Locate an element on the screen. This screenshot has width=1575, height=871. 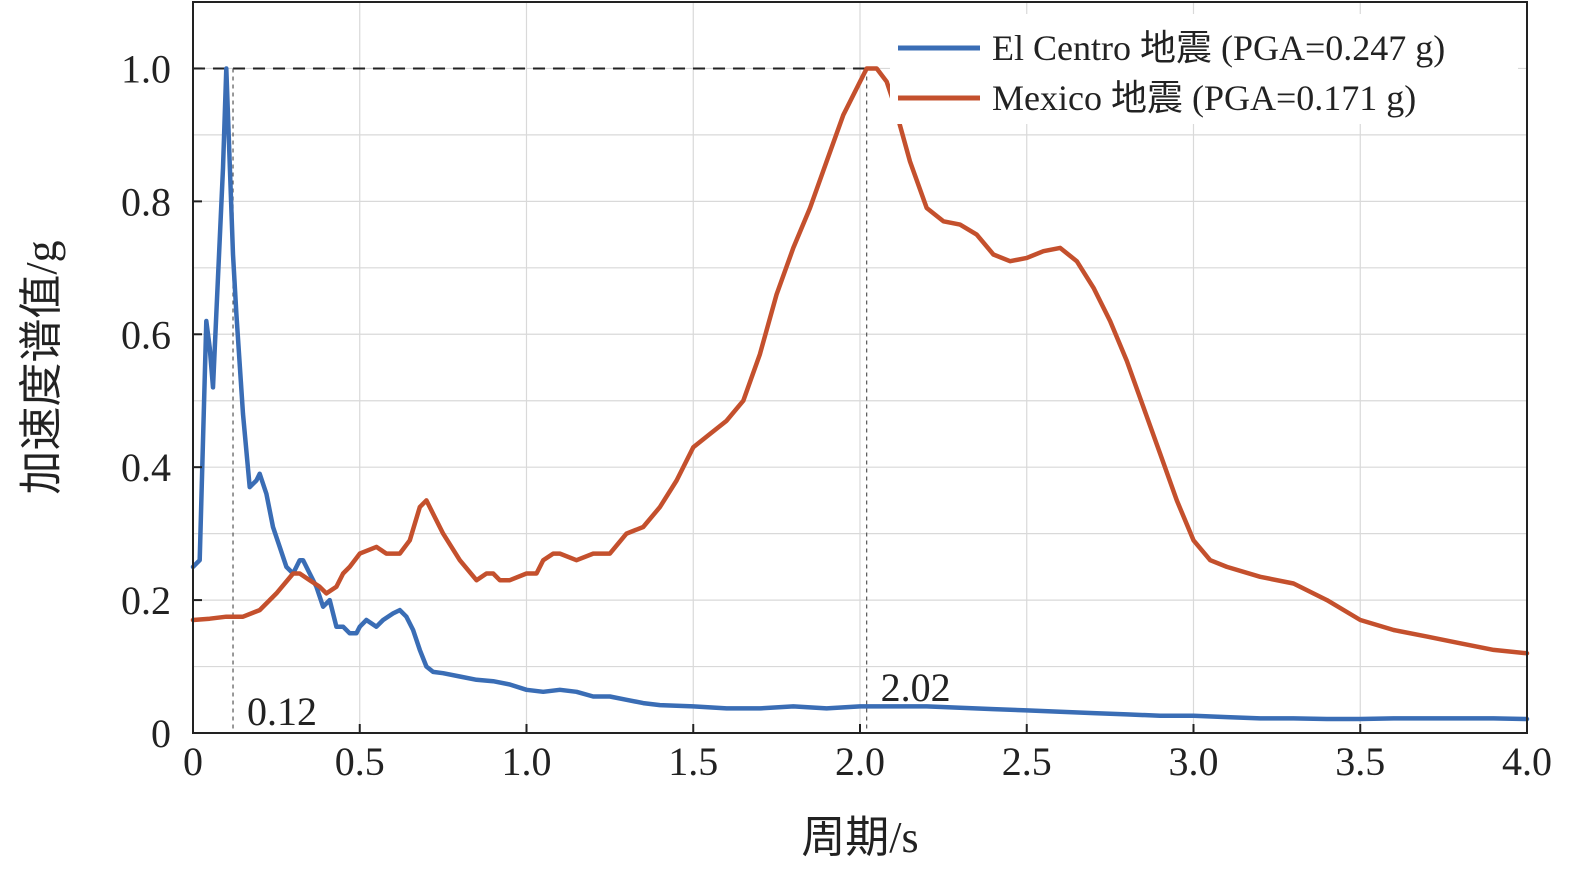
x-tick-label: 1.5 is located at coordinates (693, 761).